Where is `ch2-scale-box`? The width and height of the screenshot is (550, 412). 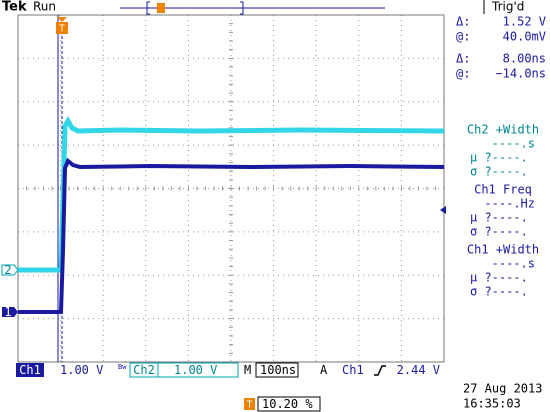 ch2-scale-box is located at coordinates (198, 370).